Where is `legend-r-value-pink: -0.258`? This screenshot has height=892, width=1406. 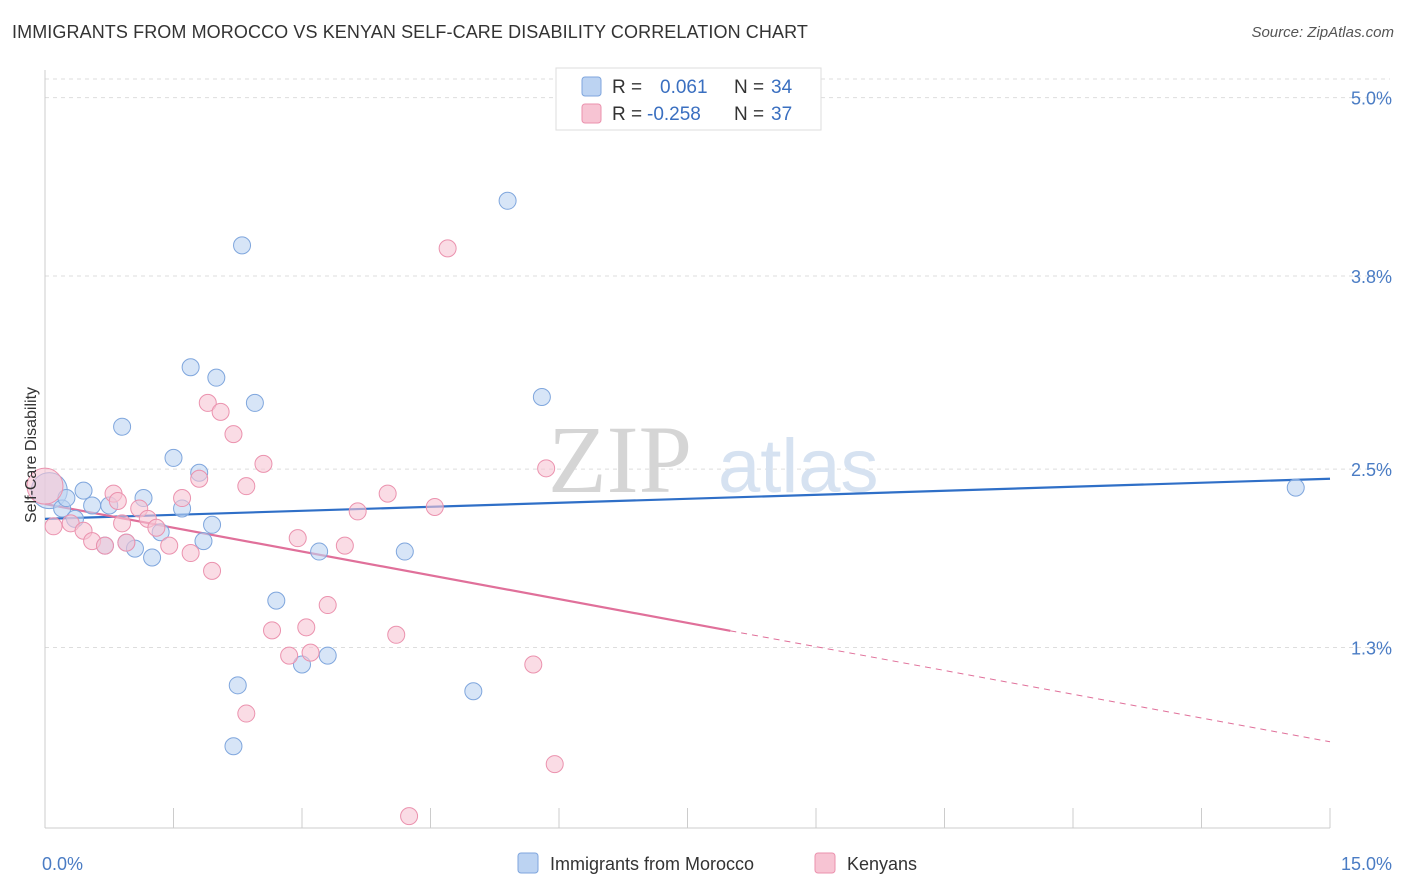
legend-r-value-pink: -0.258 is located at coordinates (674, 114).